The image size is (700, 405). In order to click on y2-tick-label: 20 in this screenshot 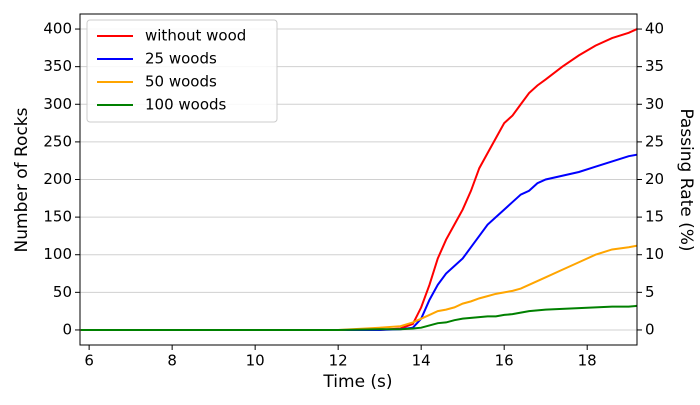, I will do `click(654, 179)`.